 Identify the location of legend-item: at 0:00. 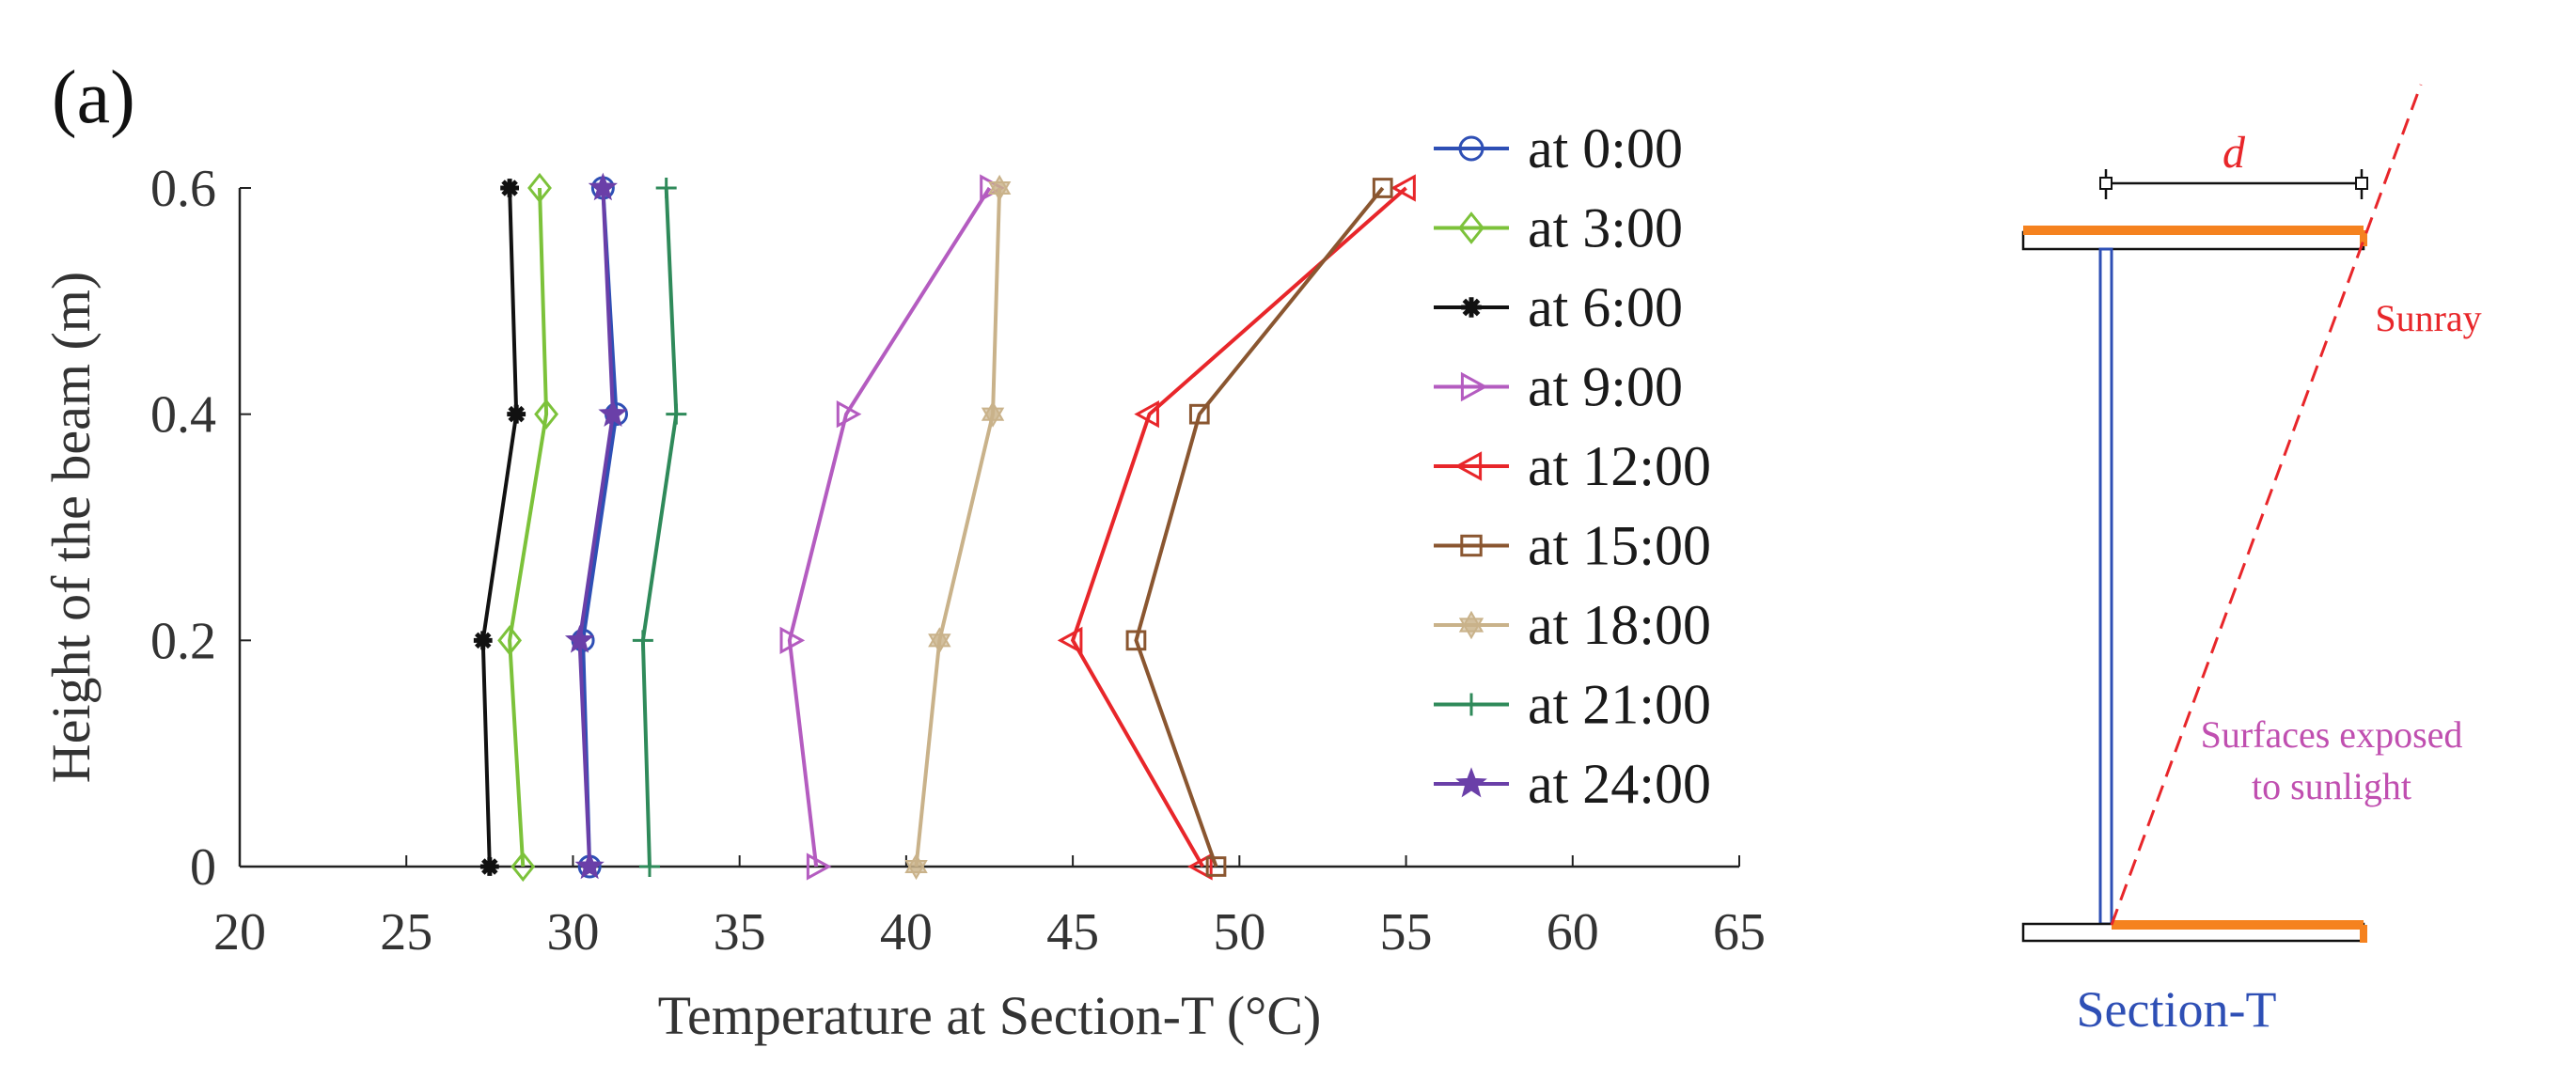
(1559, 149).